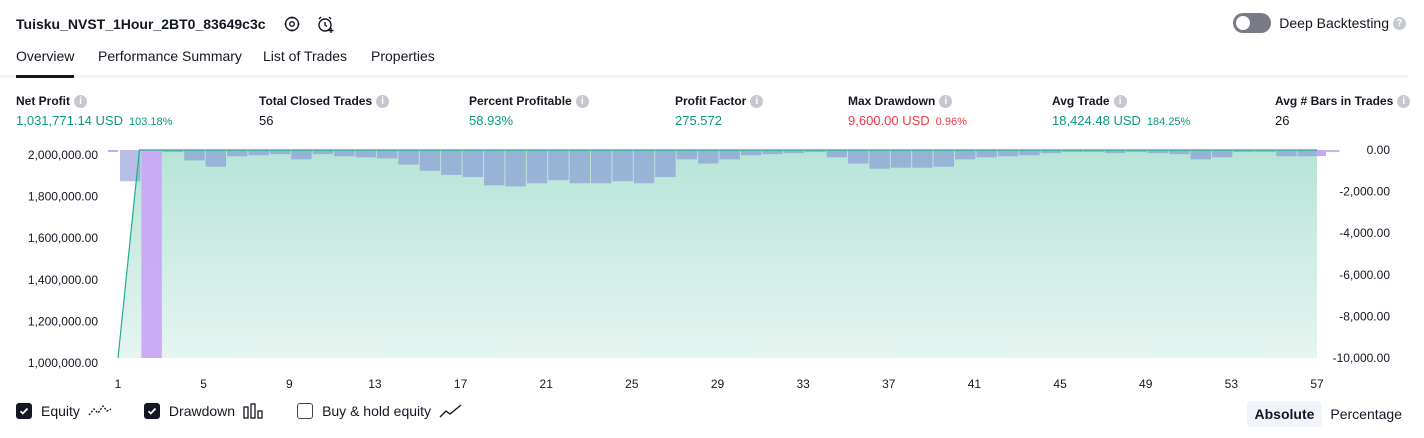 This screenshot has height=438, width=1424. Describe the element at coordinates (907, 111) in the screenshot. I see `metric-max-drawdown: Max Drawdown i 9,600.00 USD 0.96%` at that location.